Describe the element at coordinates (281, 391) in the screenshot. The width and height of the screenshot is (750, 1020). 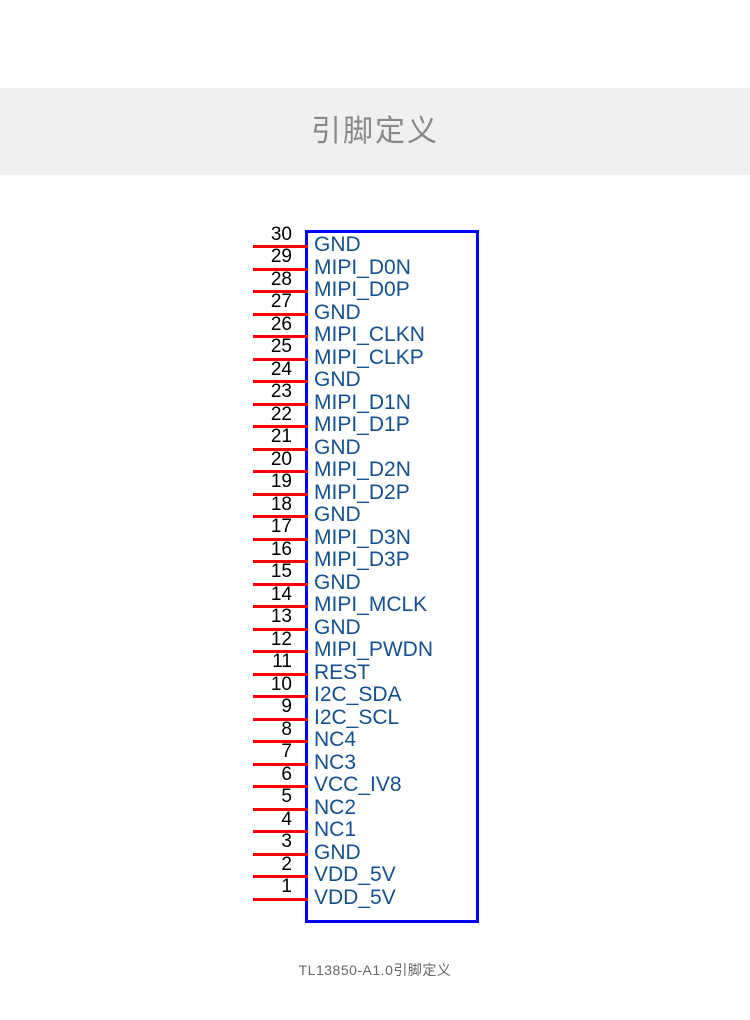
I see `pin-number: 23` at that location.